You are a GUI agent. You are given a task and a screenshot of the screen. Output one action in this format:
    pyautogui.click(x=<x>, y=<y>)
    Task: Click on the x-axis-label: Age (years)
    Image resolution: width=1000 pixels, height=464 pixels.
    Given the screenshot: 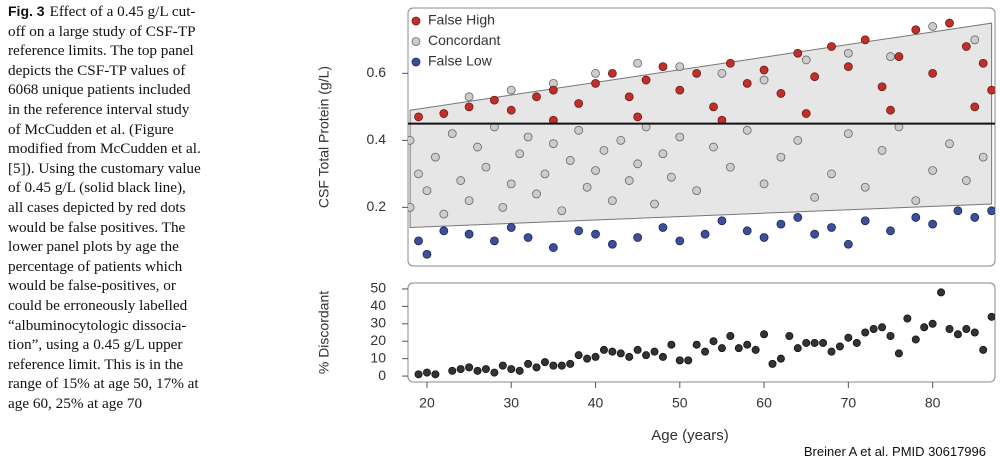 What is the action you would take?
    pyautogui.click(x=690, y=435)
    